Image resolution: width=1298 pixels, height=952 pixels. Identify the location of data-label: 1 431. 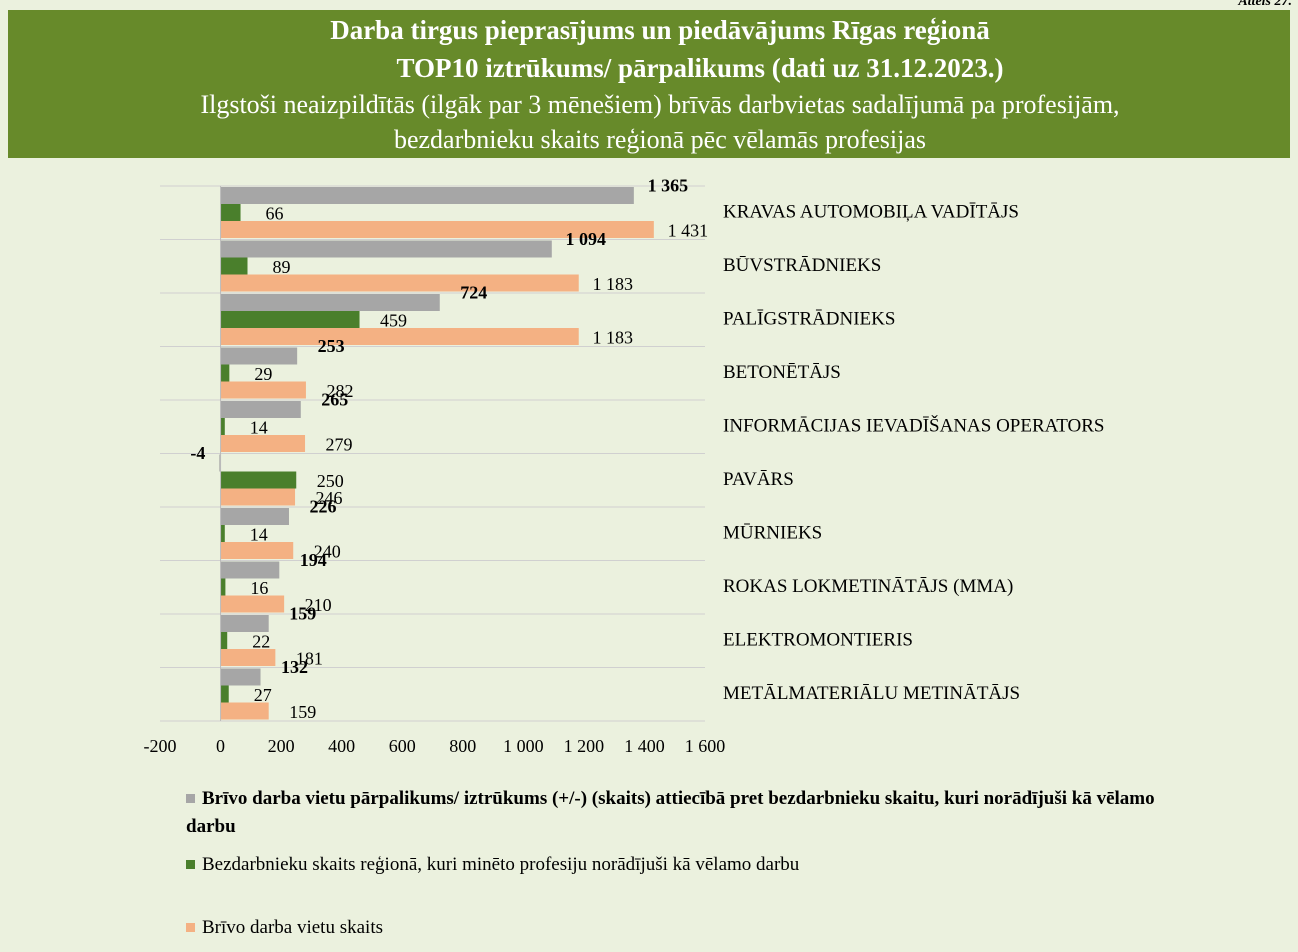
(688, 231).